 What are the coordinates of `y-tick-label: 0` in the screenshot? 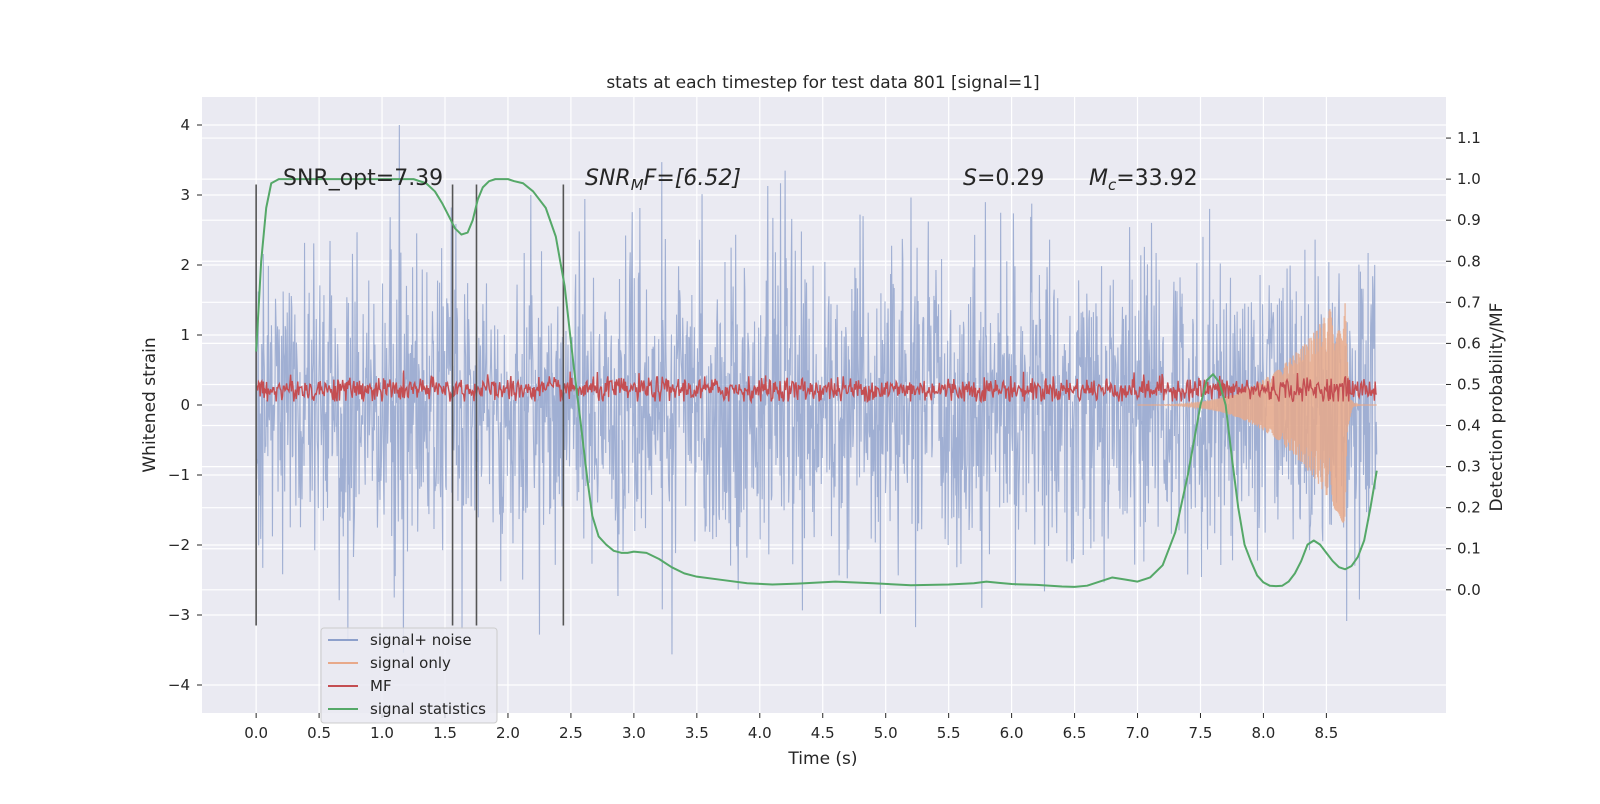 It's located at (185, 405).